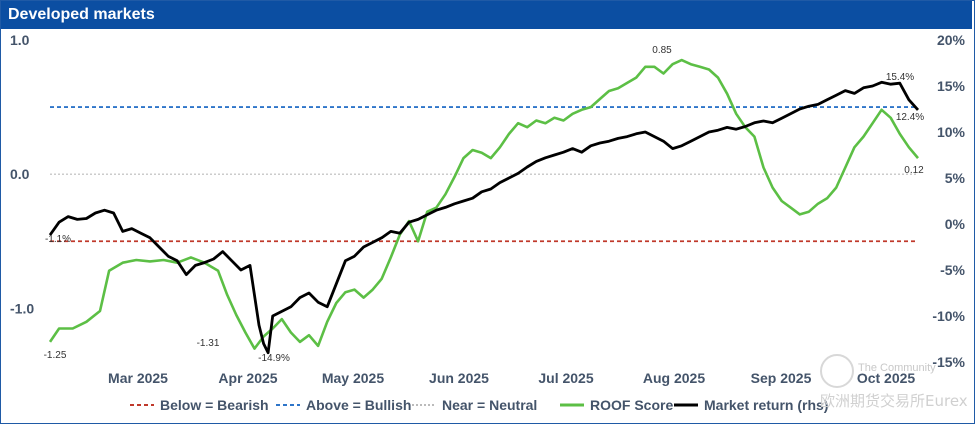 The image size is (975, 424). I want to click on legend-label: Above = Bullish, so click(358, 405).